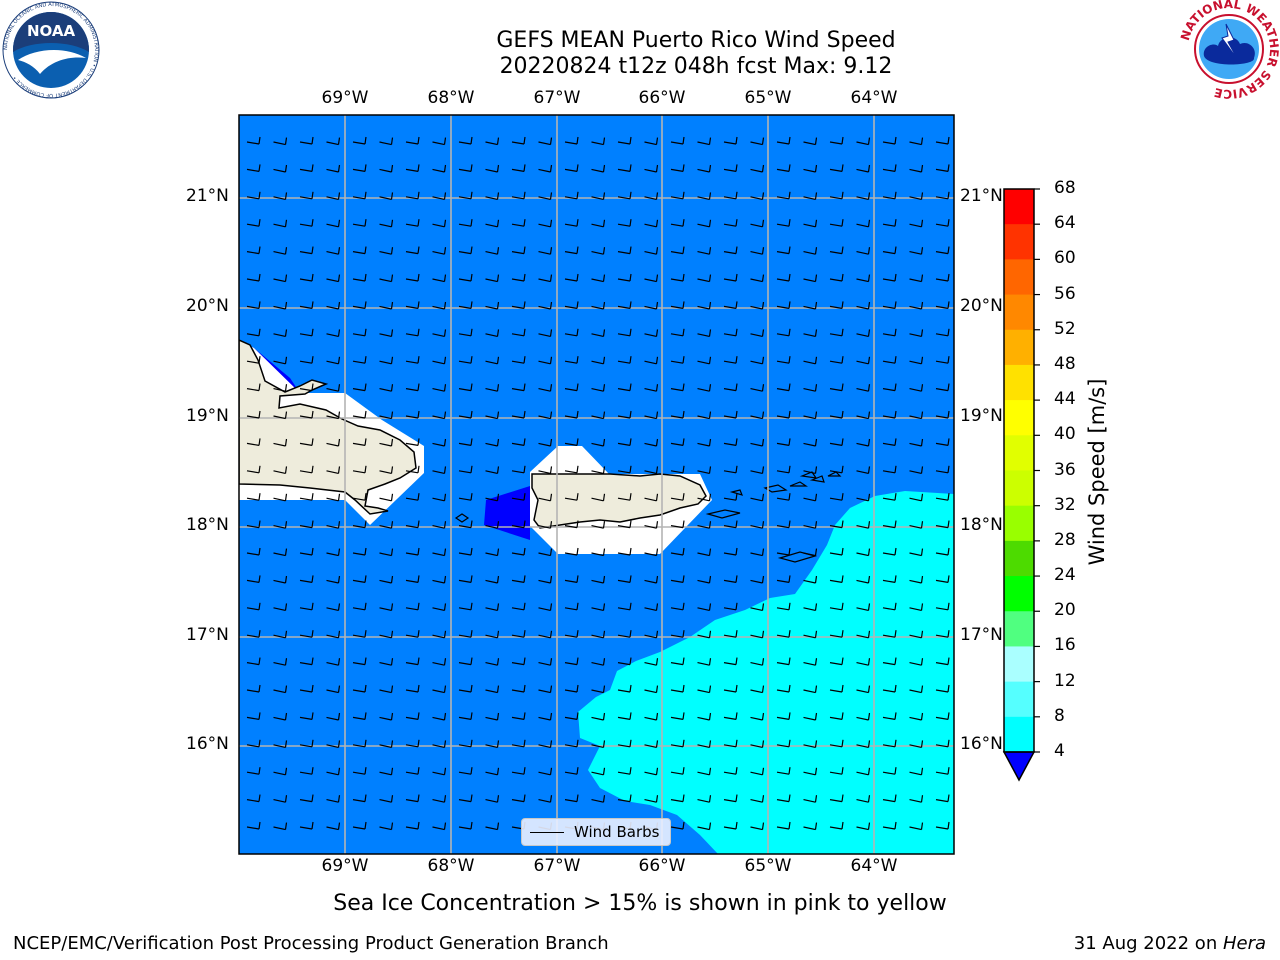  What do you see at coordinates (207, 744) in the screenshot?
I see `lat-label-left-16n: 16°N` at bounding box center [207, 744].